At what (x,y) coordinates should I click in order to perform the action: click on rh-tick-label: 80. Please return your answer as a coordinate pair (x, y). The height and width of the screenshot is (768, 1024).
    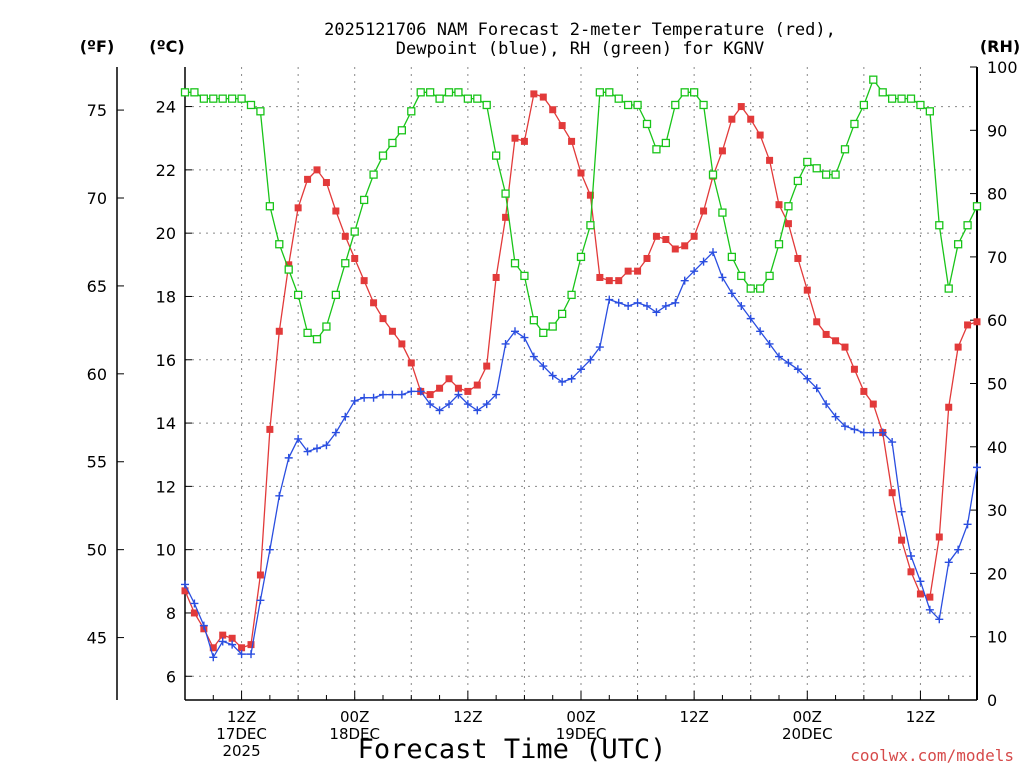
    Looking at the image, I should click on (997, 194).